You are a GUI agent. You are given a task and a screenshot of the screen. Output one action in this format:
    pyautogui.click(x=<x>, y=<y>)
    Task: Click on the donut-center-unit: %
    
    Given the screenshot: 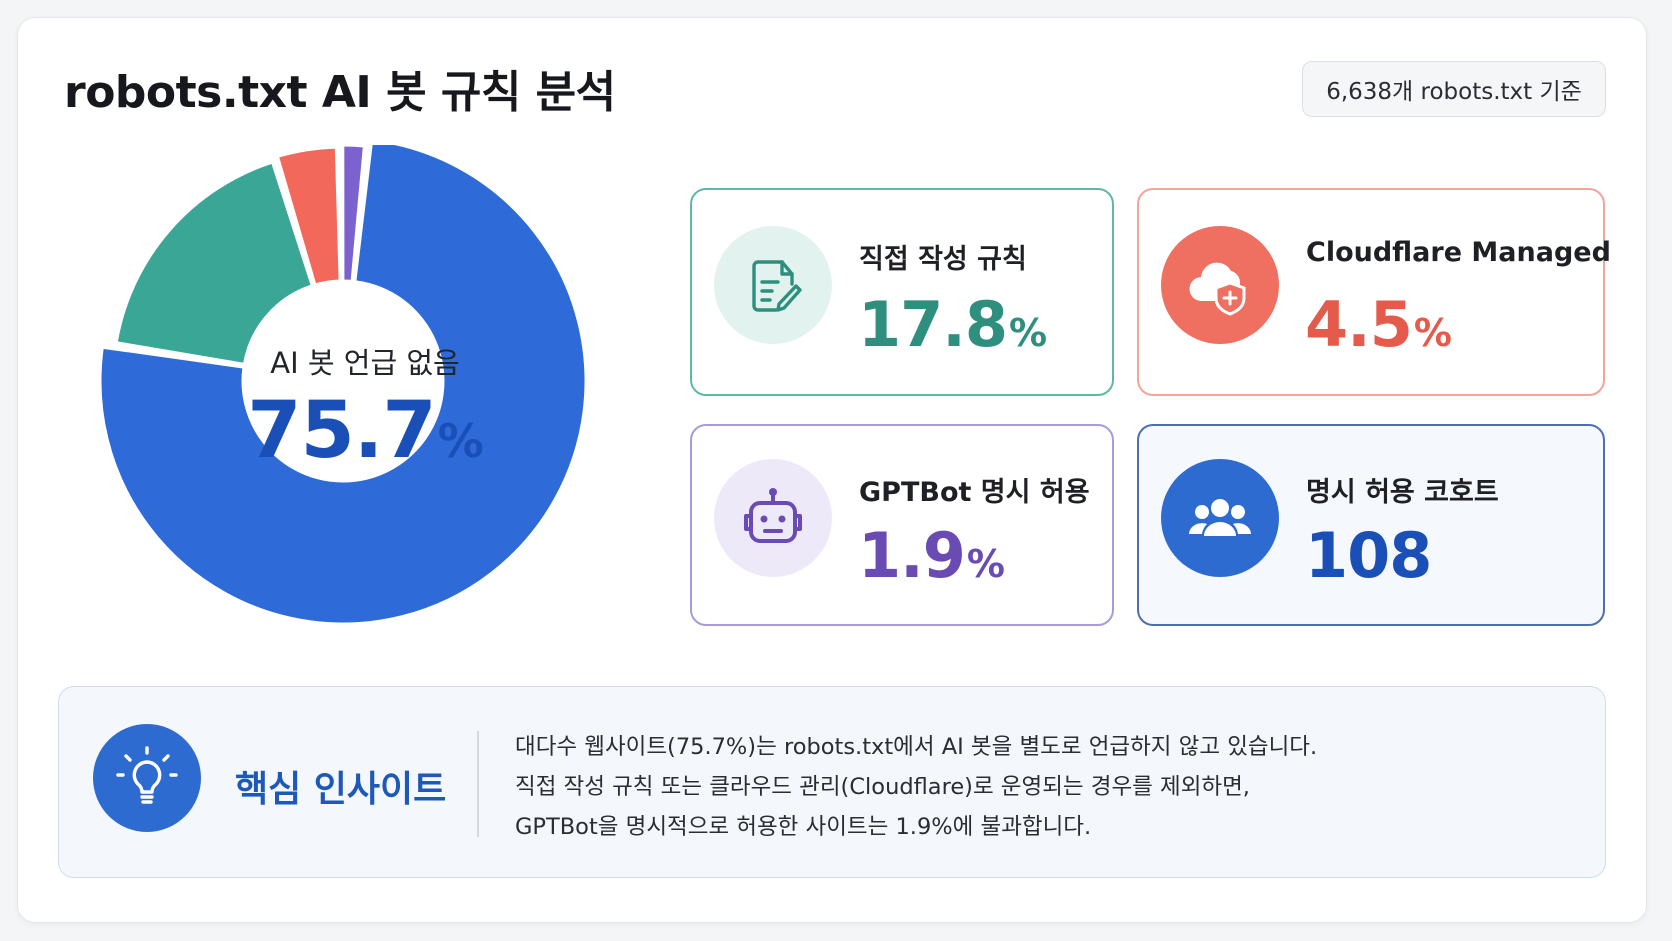 What is the action you would take?
    pyautogui.click(x=460, y=441)
    